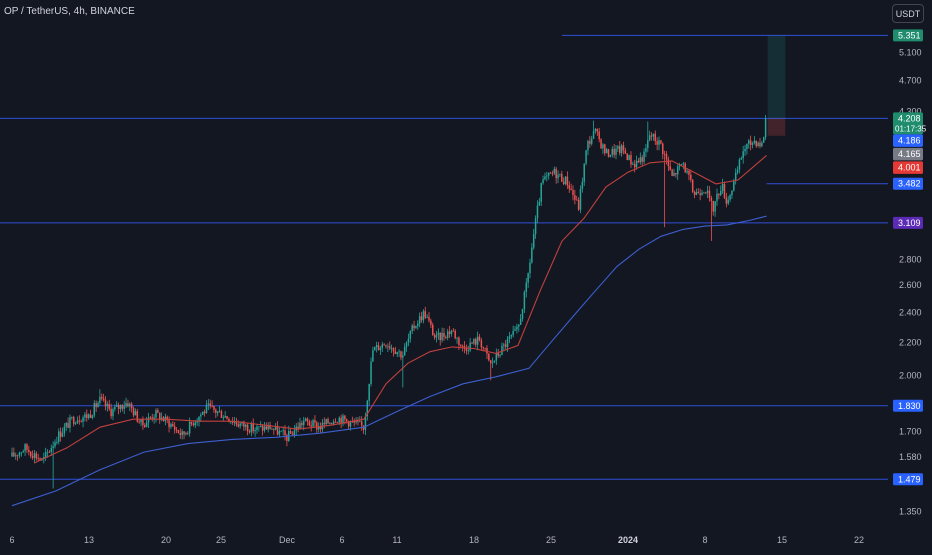  What do you see at coordinates (908, 167) in the screenshot?
I see `price-tag-bg` at bounding box center [908, 167].